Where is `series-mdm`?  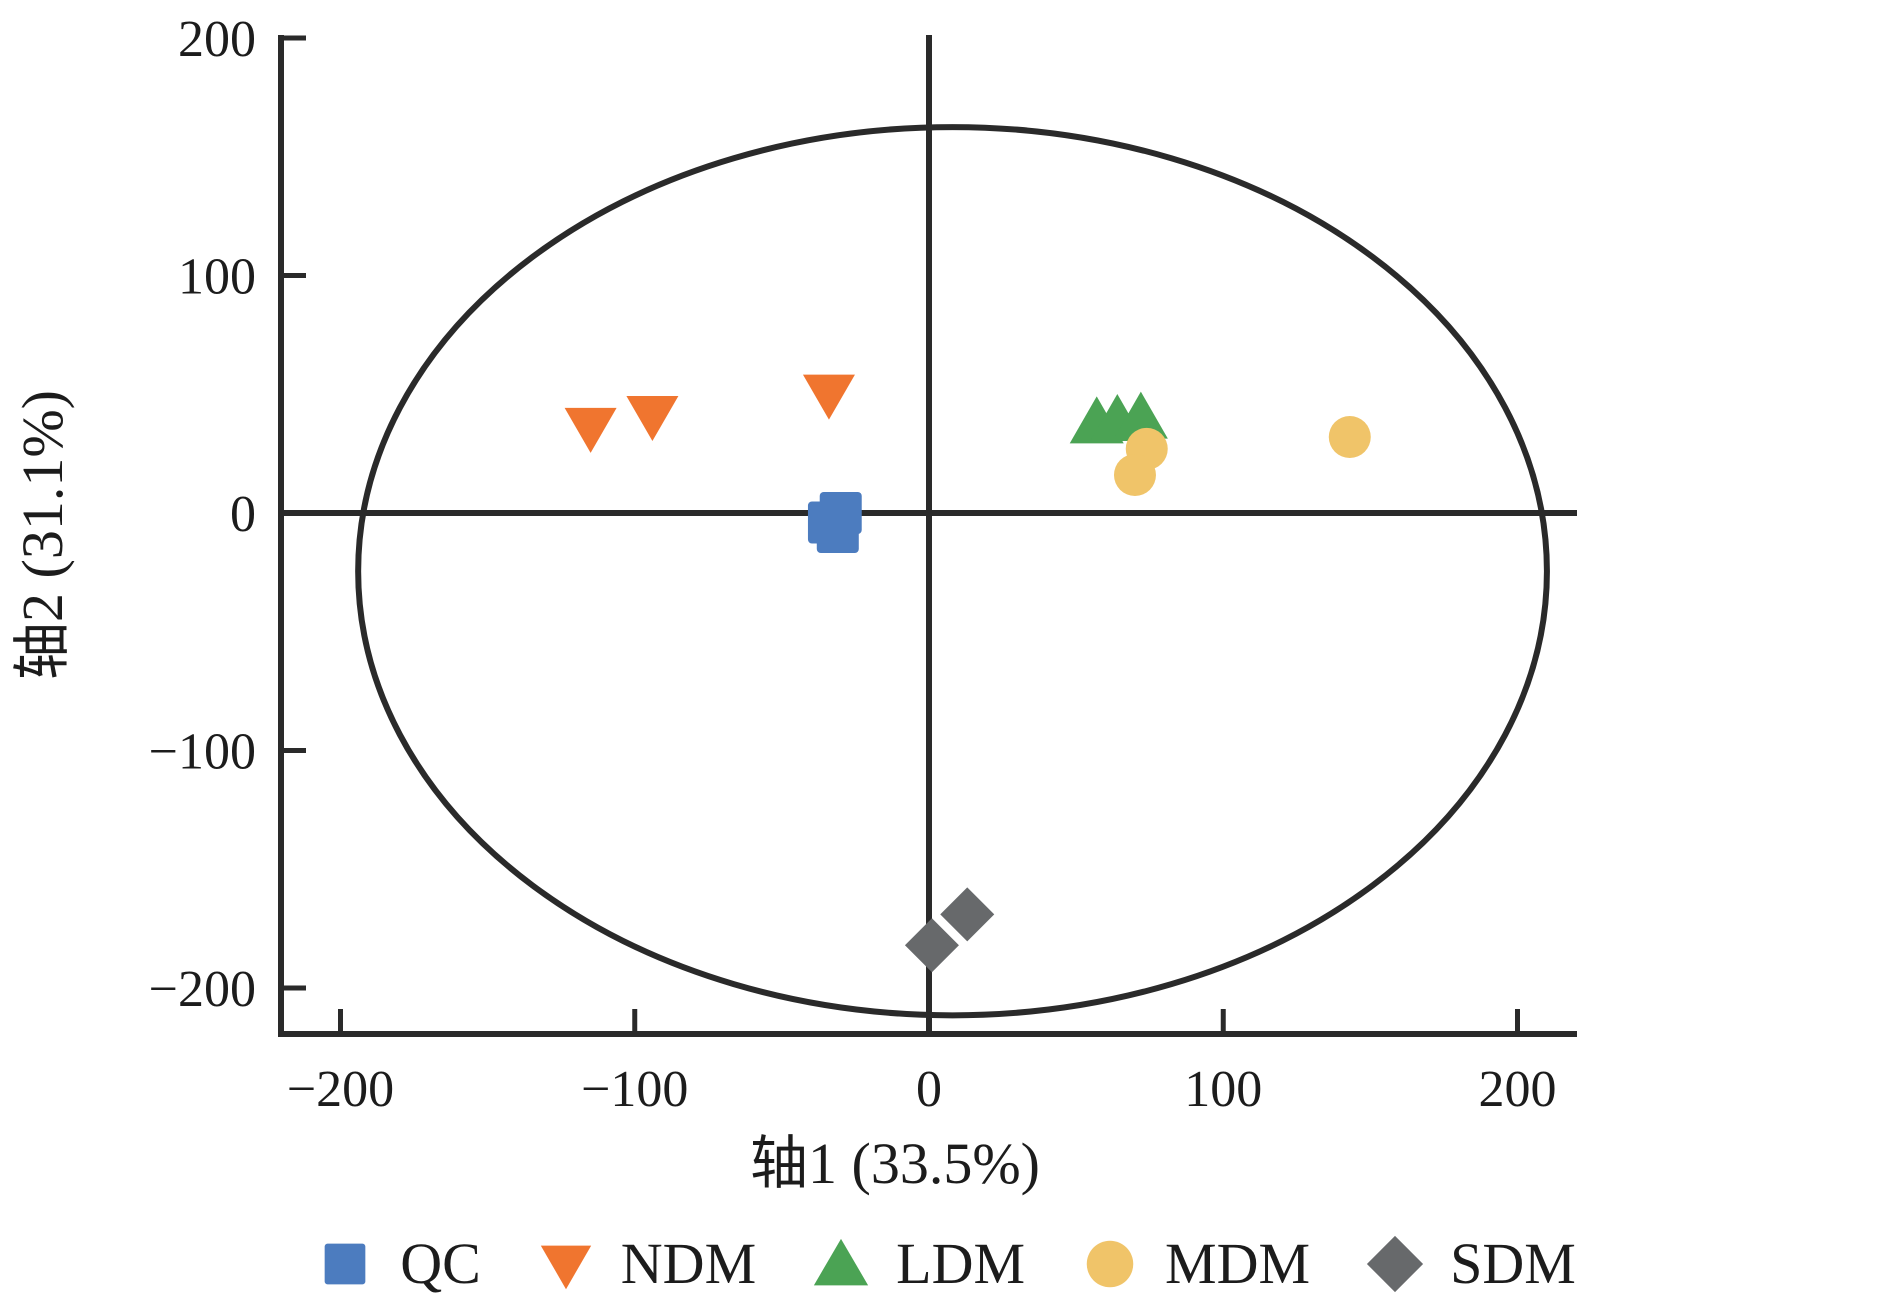 series-mdm is located at coordinates (1242, 456).